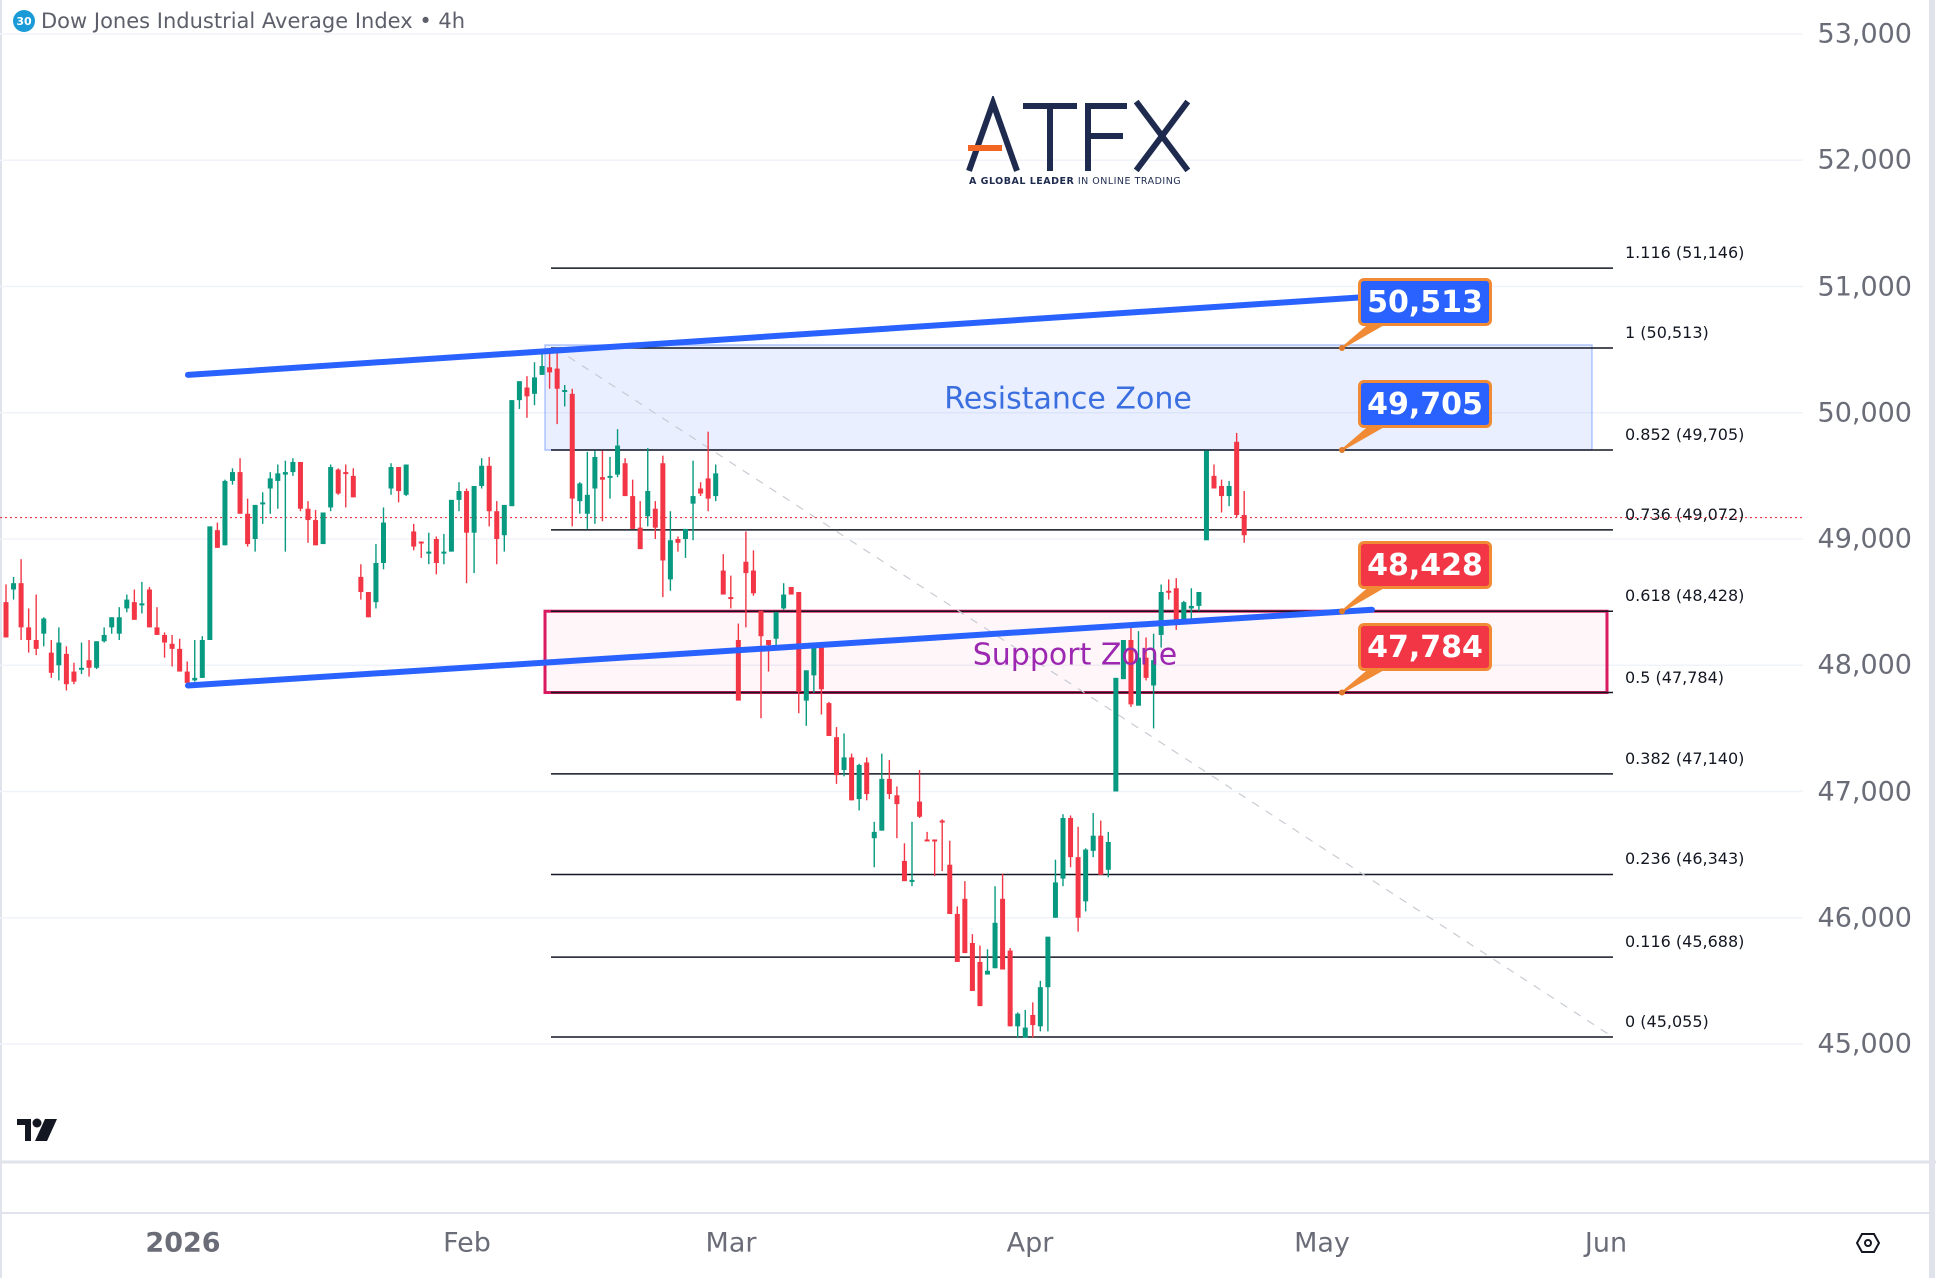  I want to click on fib-level-label: 0.618 (48,428), so click(1685, 596).